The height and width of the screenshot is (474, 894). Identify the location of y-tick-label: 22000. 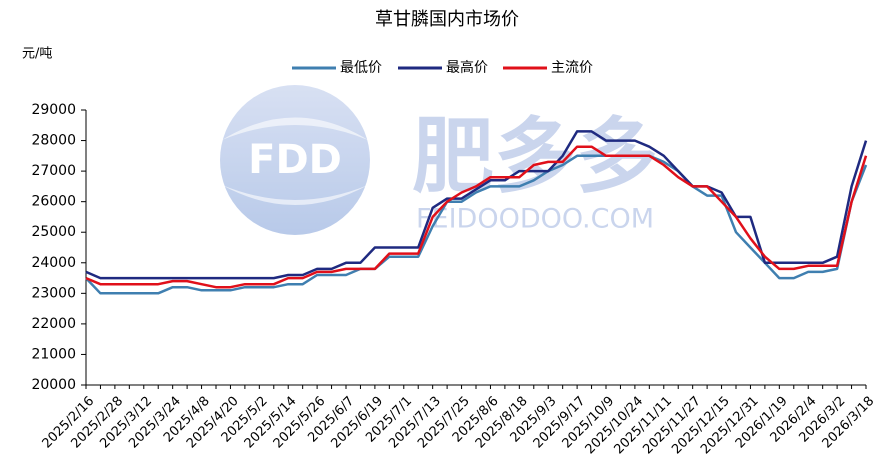
(53, 324).